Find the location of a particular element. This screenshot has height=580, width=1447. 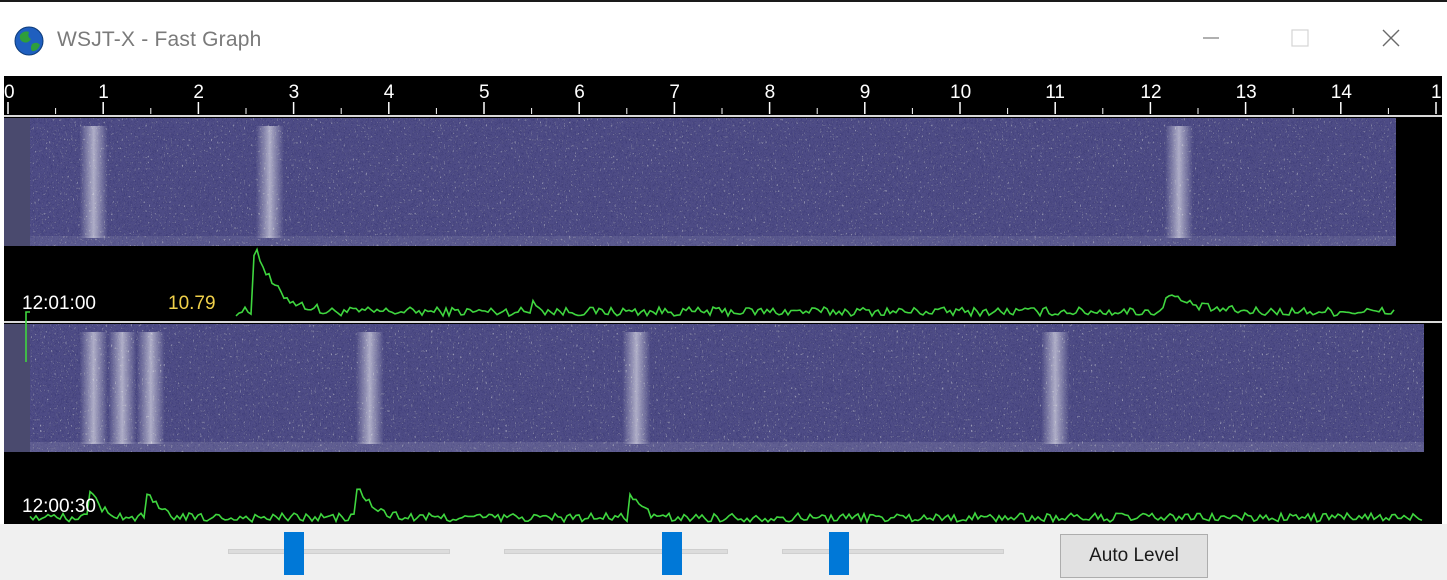

title-bar: WSJT-X - Fast Graph is located at coordinates (723, 39).